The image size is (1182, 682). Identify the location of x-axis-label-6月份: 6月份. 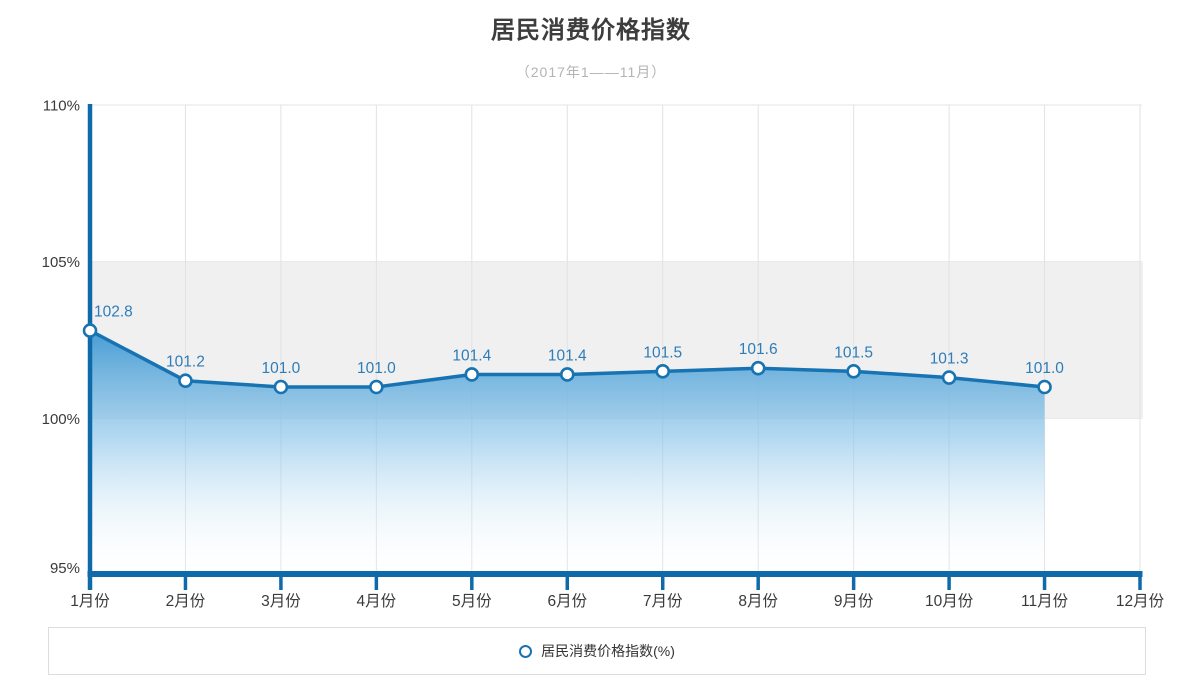
(567, 601).